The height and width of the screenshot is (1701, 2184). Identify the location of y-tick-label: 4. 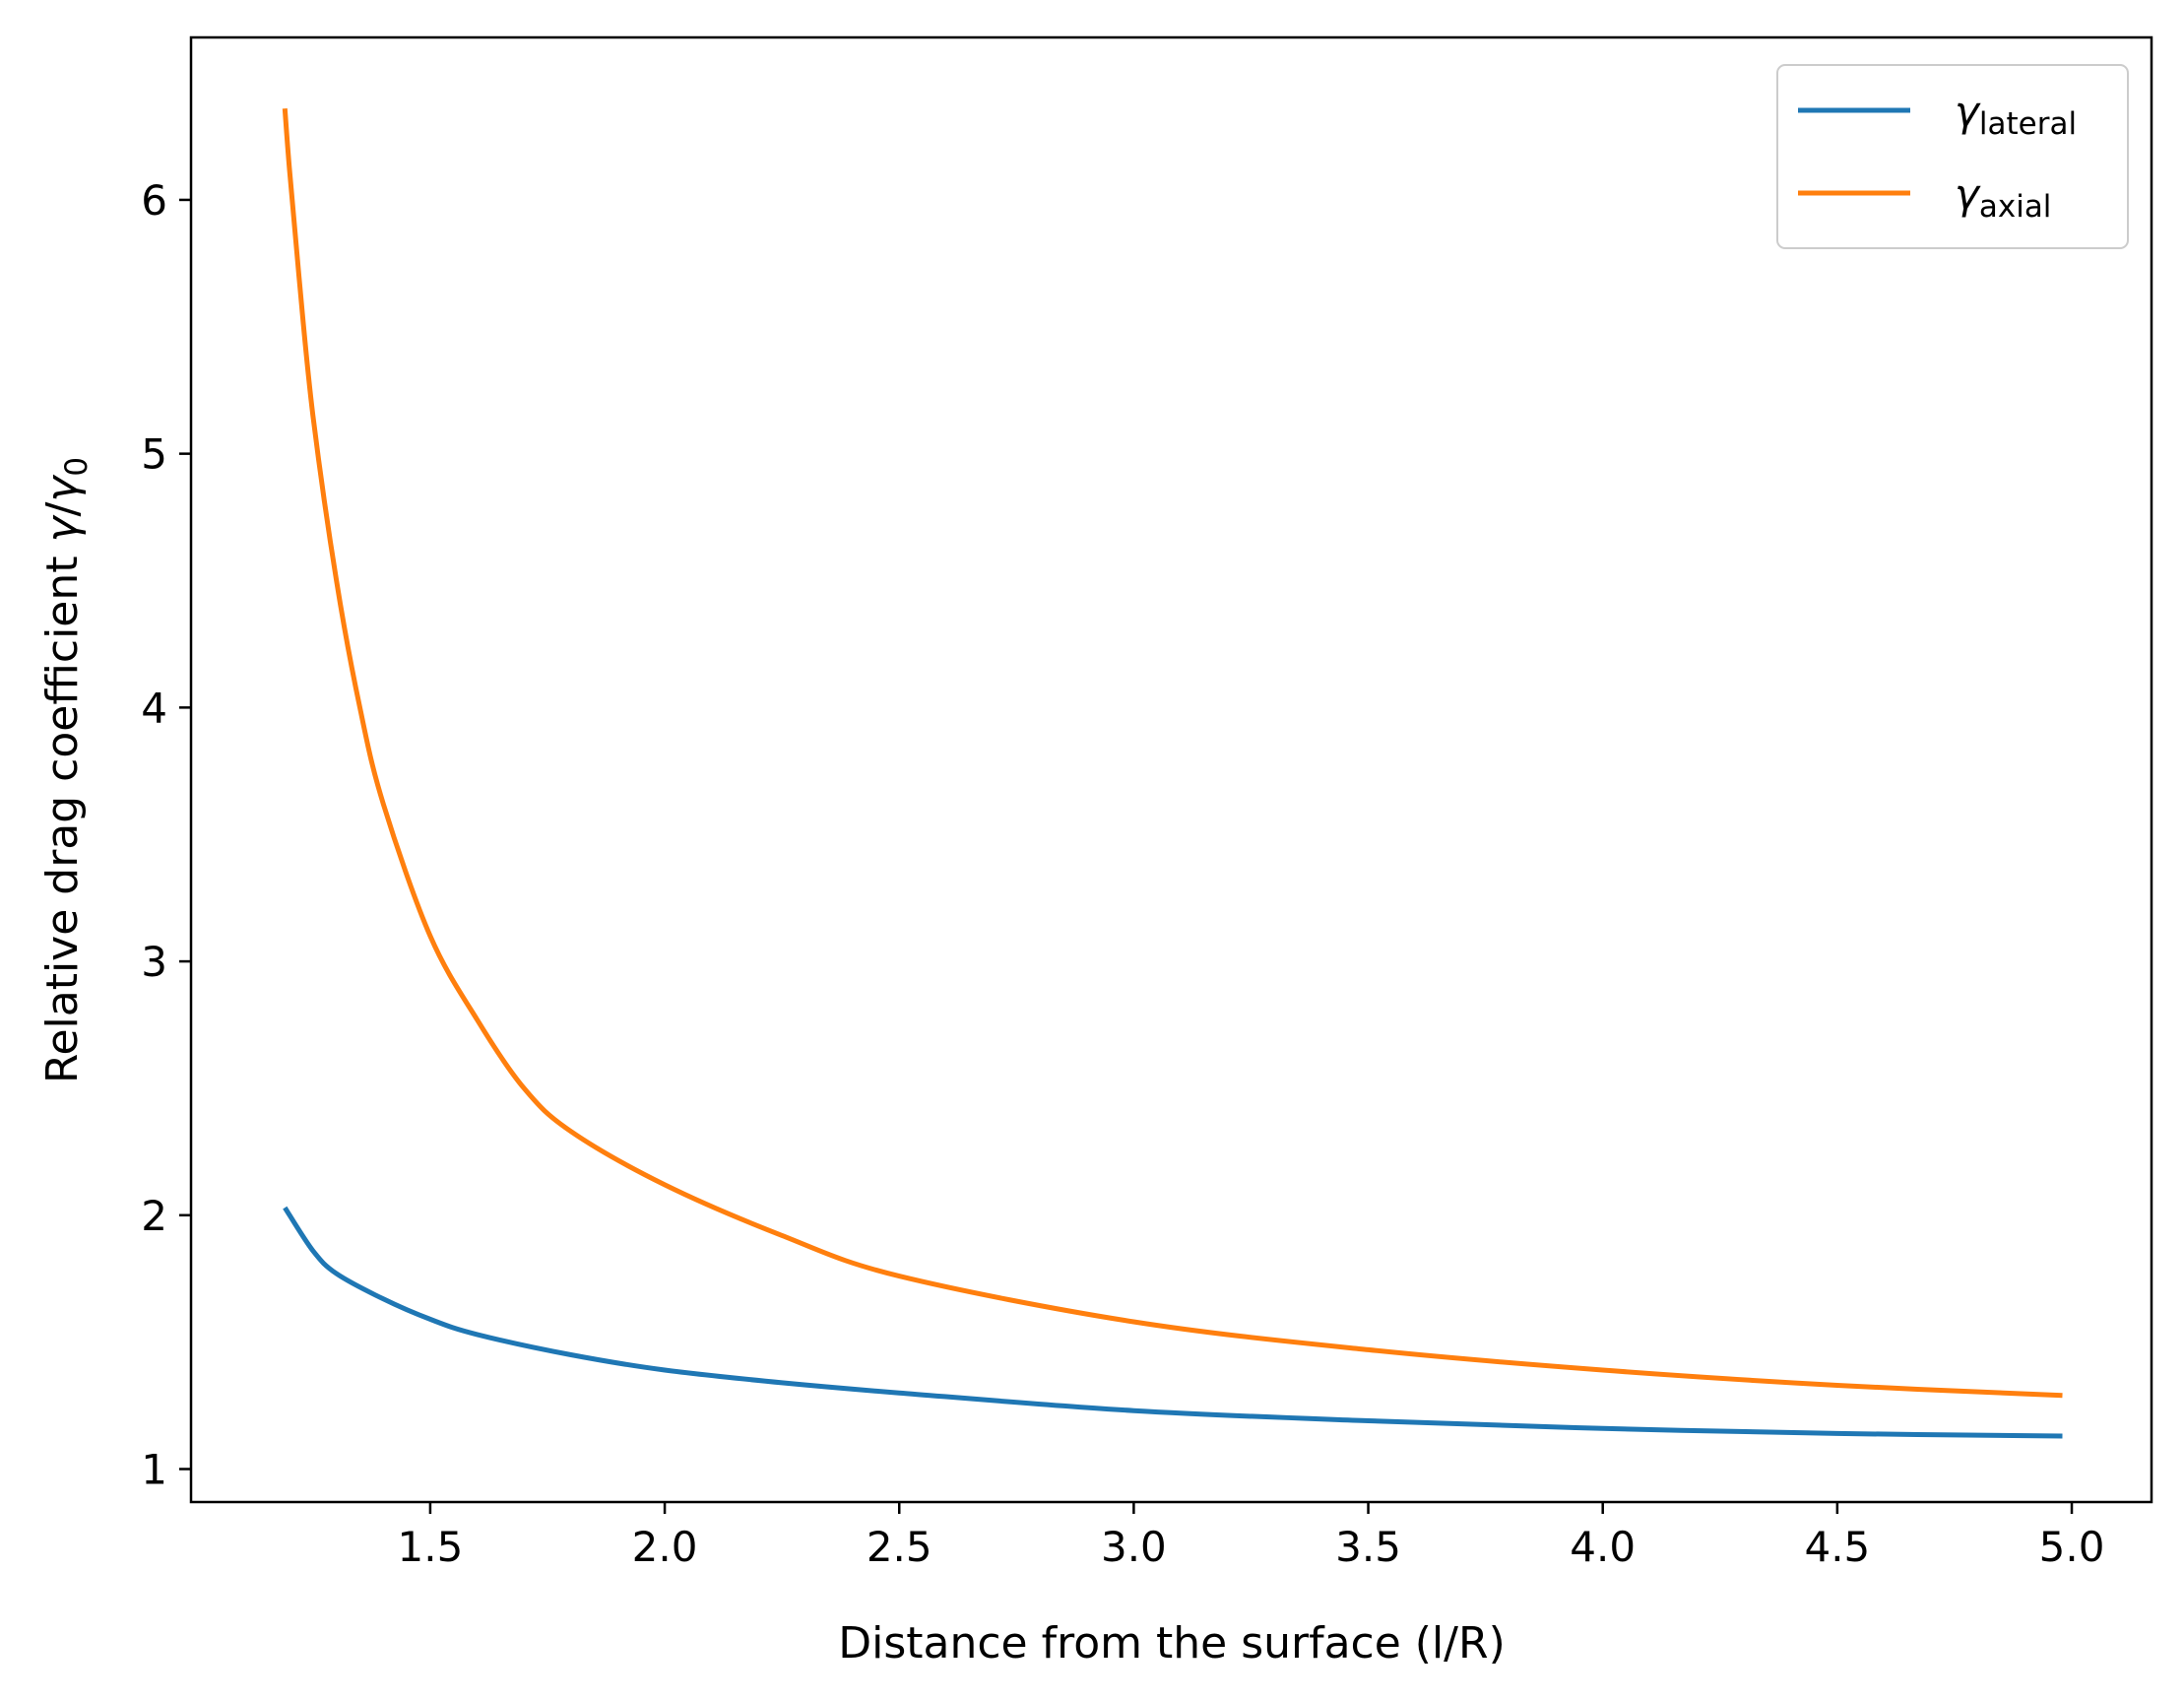
(154, 708).